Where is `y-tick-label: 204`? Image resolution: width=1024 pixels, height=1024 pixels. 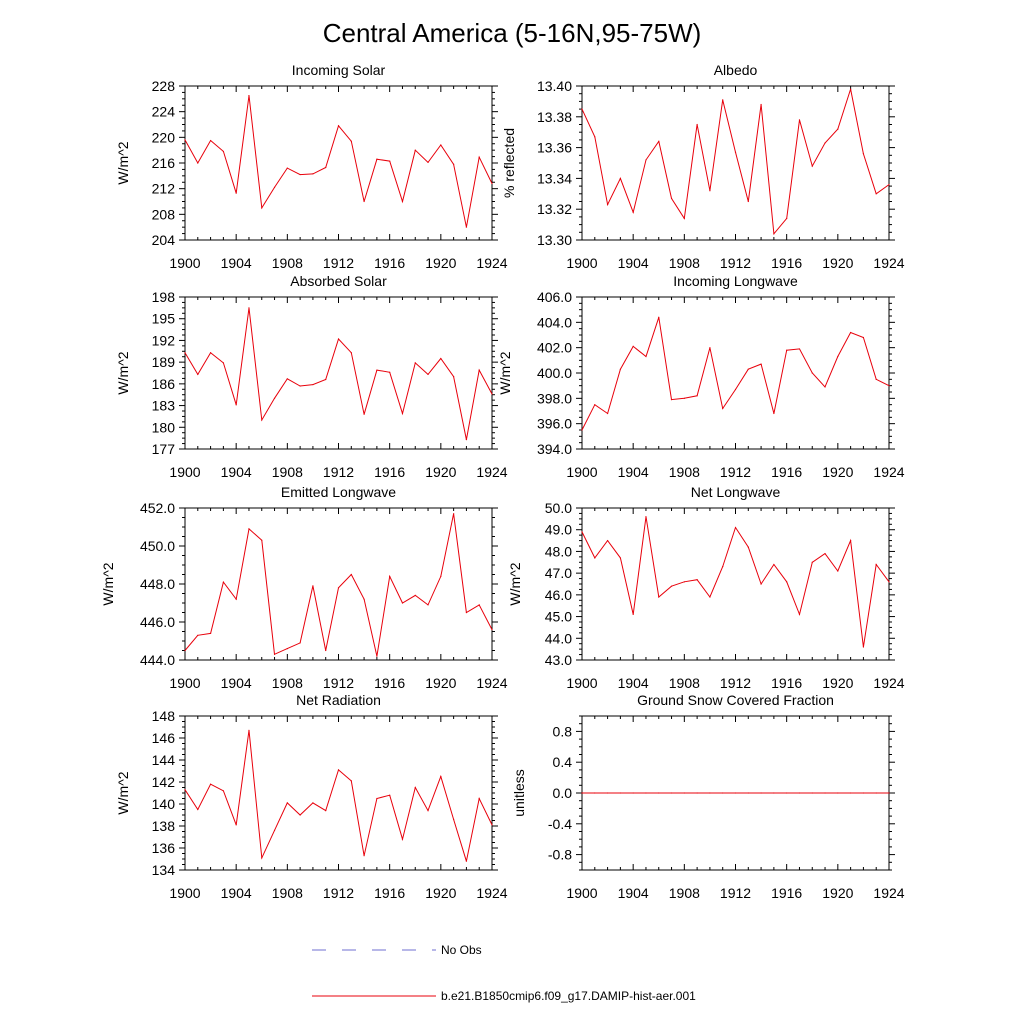 y-tick-label: 204 is located at coordinates (164, 240).